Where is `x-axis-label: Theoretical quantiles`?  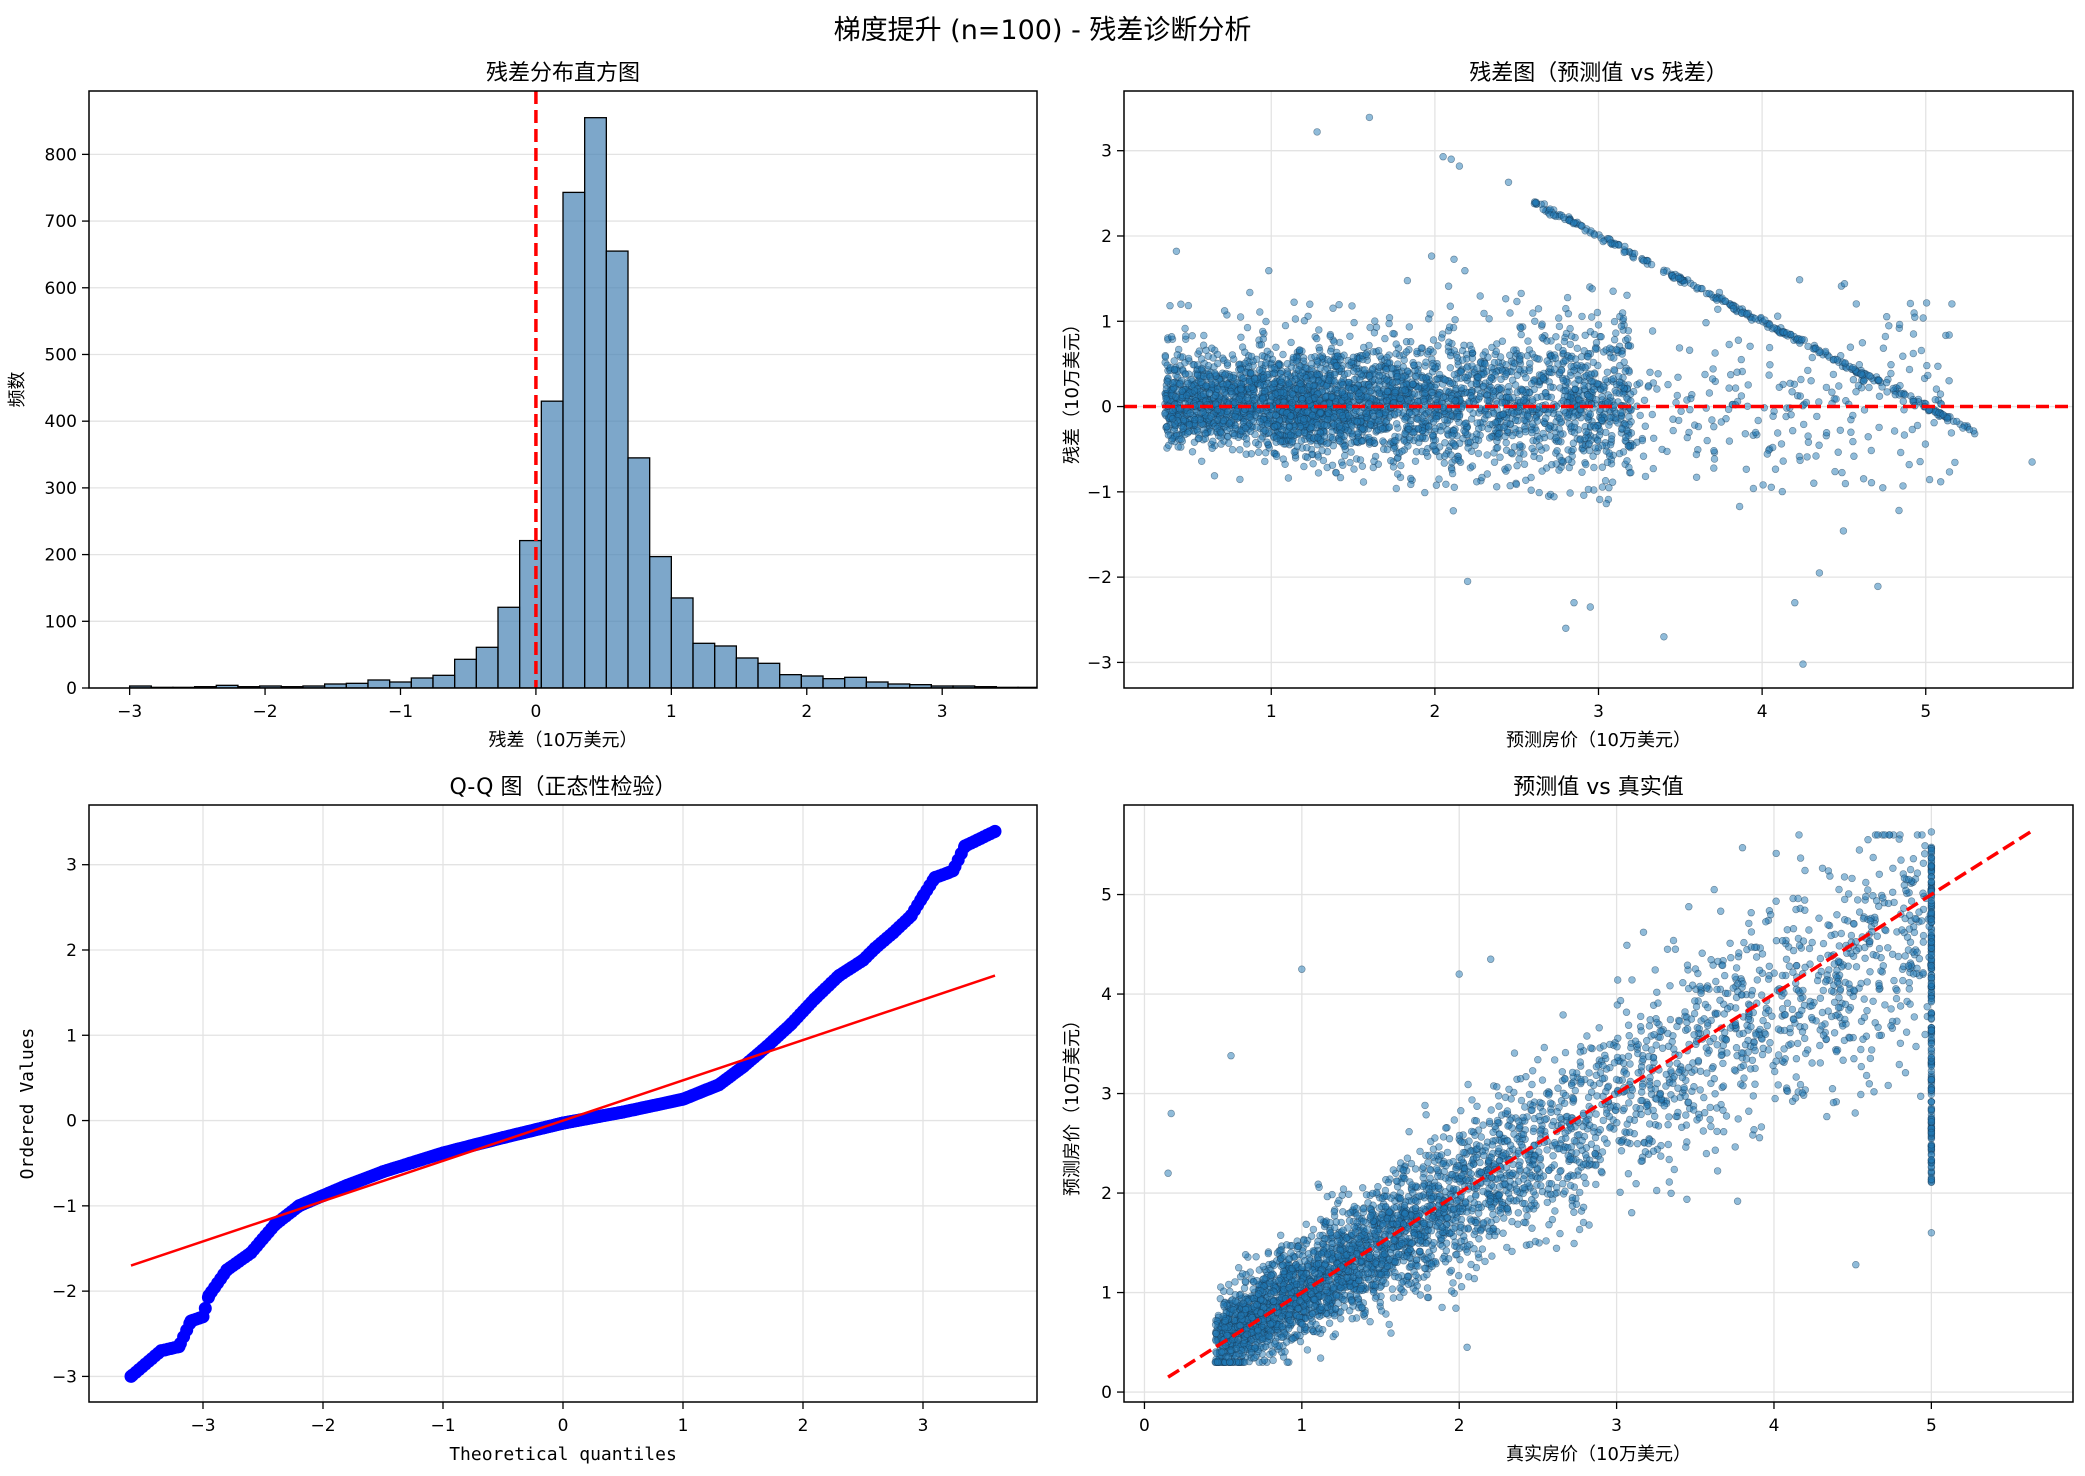
x-axis-label: Theoretical quantiles is located at coordinates (563, 1454).